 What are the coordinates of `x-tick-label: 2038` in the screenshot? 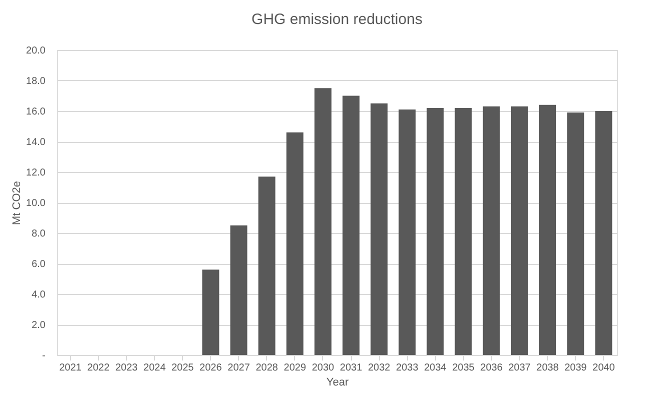 It's located at (548, 368).